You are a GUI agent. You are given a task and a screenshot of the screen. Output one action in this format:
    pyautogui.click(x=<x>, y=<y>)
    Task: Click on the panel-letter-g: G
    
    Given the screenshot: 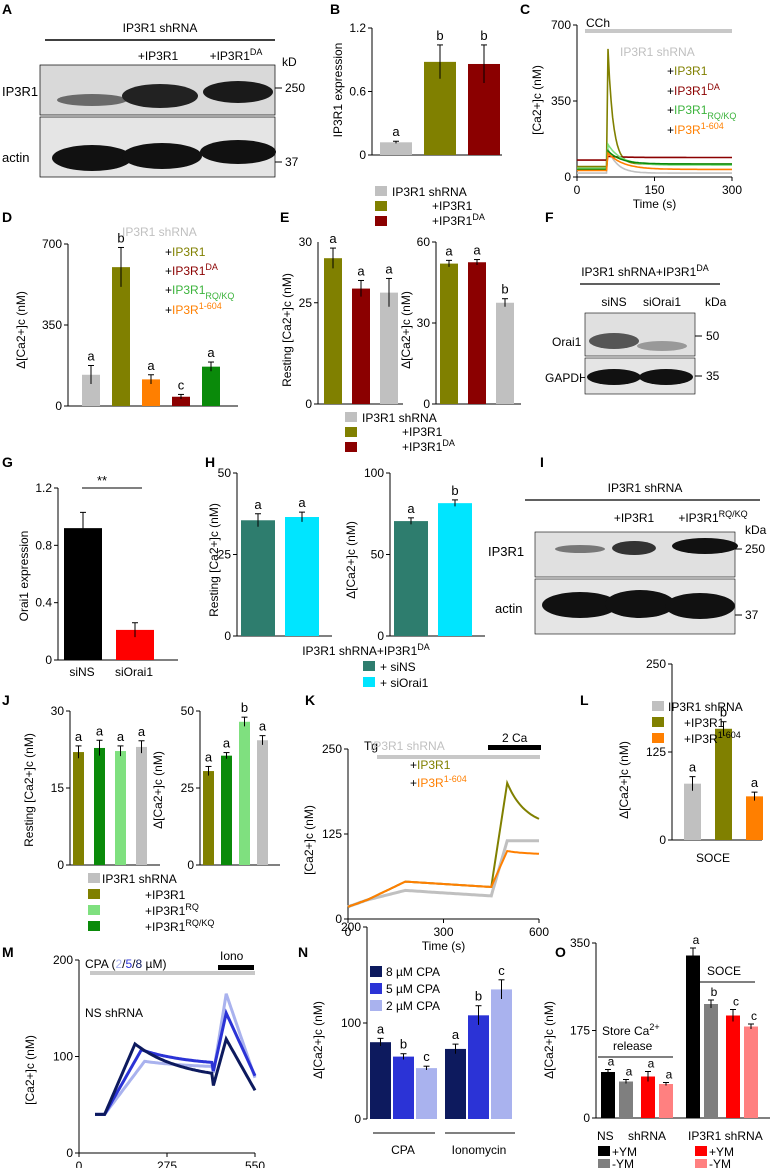 What is the action you would take?
    pyautogui.click(x=7, y=462)
    